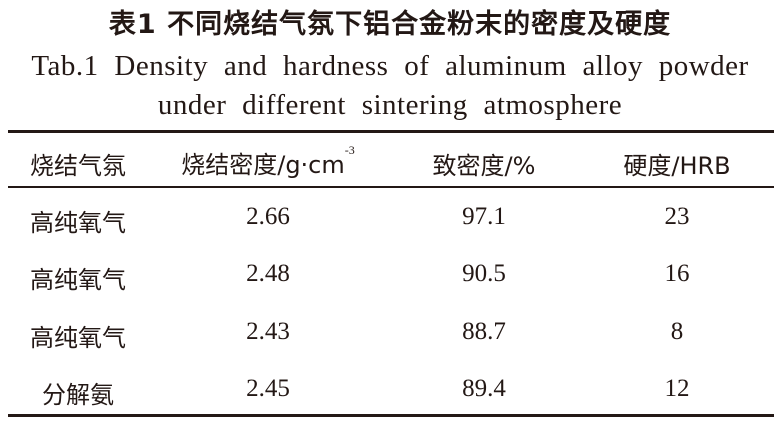 The height and width of the screenshot is (424, 780). What do you see at coordinates (268, 216) in the screenshot?
I see `cell-density: 2.66` at bounding box center [268, 216].